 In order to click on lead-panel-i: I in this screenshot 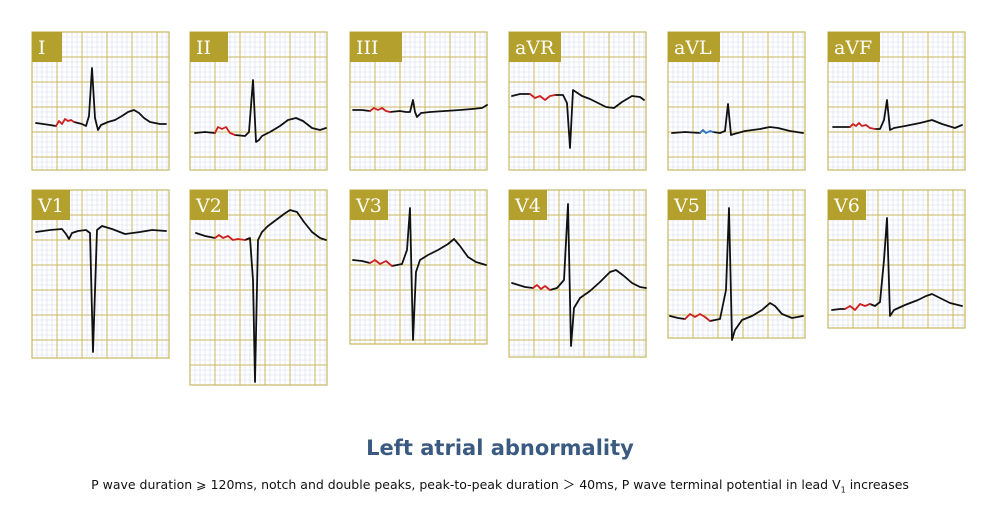, I will do `click(100, 101)`.